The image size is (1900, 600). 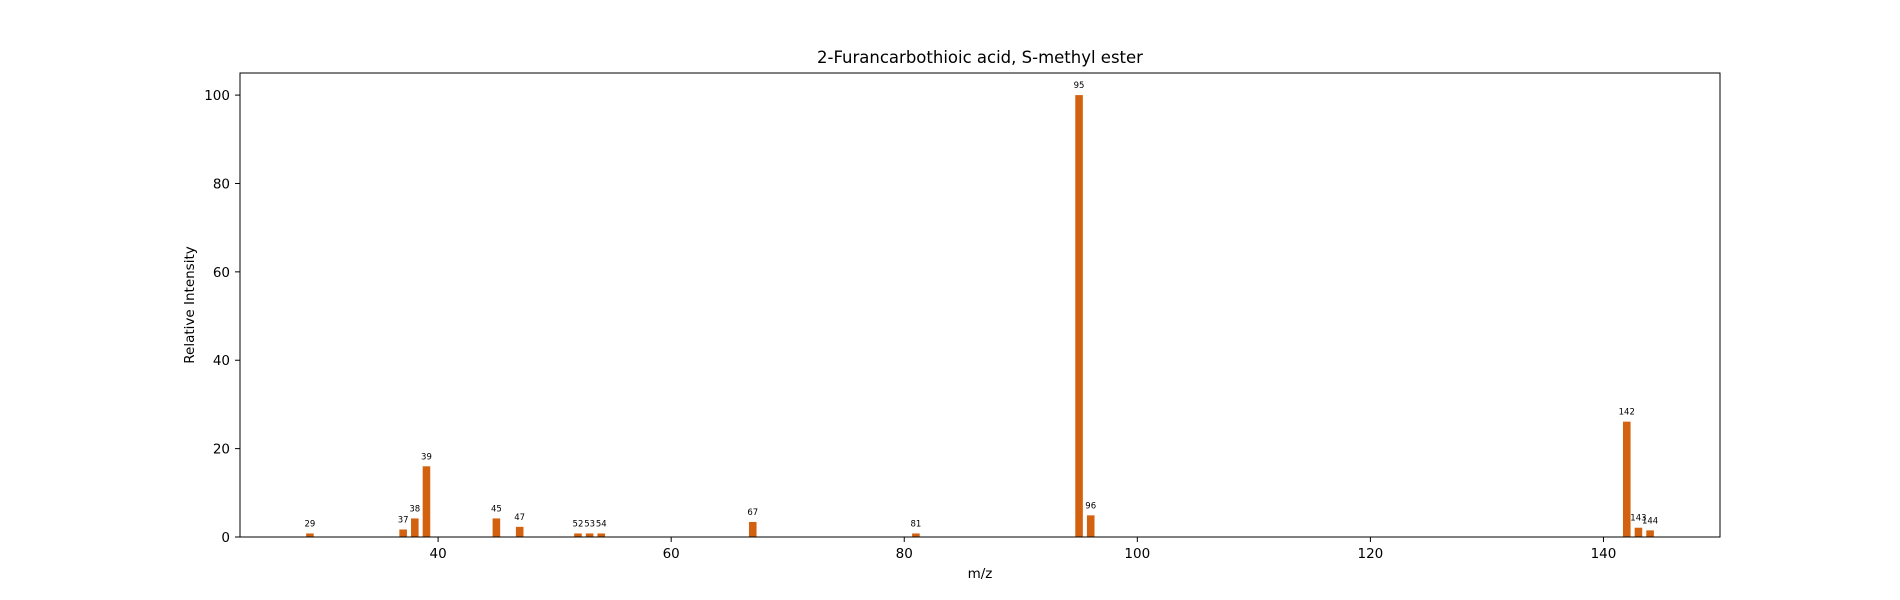 What do you see at coordinates (1650, 521) in the screenshot?
I see `peak-label-144: 144` at bounding box center [1650, 521].